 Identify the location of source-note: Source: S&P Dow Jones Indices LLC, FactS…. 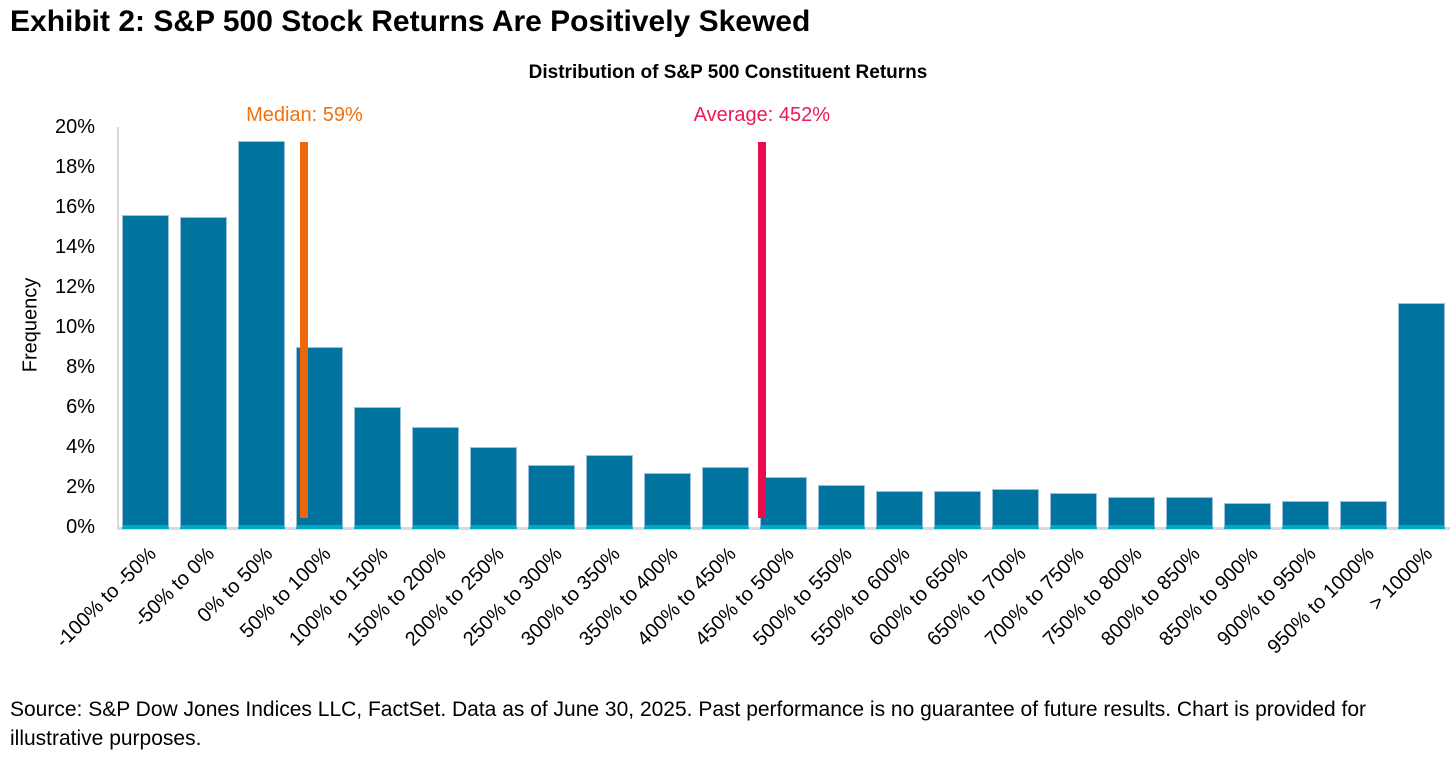
(688, 724).